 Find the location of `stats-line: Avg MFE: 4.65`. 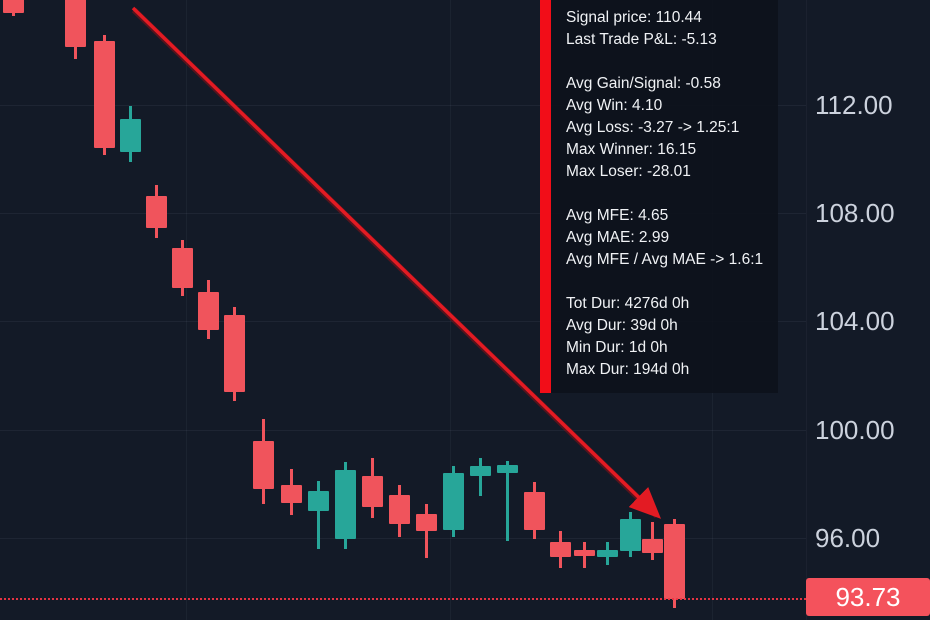

stats-line: Avg MFE: 4.65 is located at coordinates (617, 215).